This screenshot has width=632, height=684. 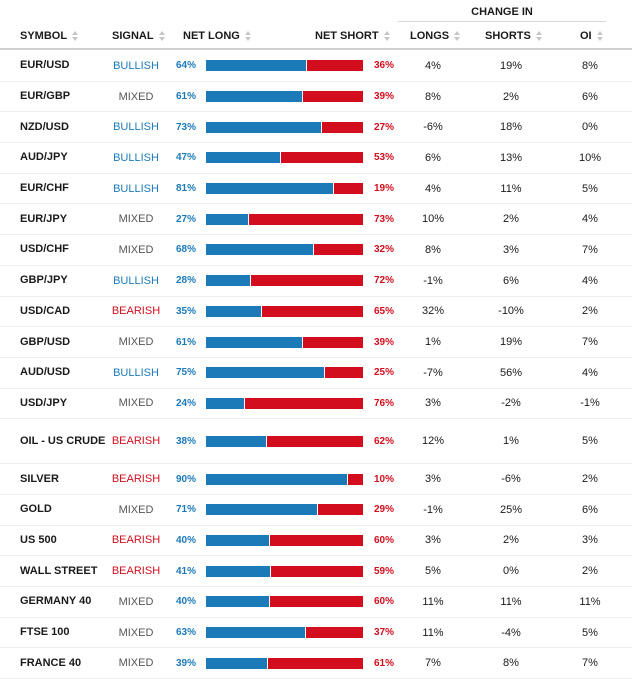 What do you see at coordinates (211, 36) in the screenshot?
I see `header-net-long-label: NET LONG` at bounding box center [211, 36].